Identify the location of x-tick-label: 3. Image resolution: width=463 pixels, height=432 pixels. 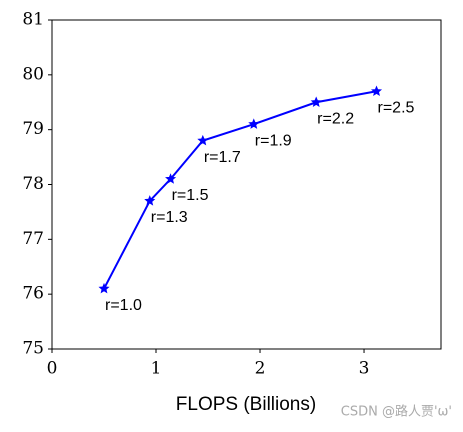
(364, 369).